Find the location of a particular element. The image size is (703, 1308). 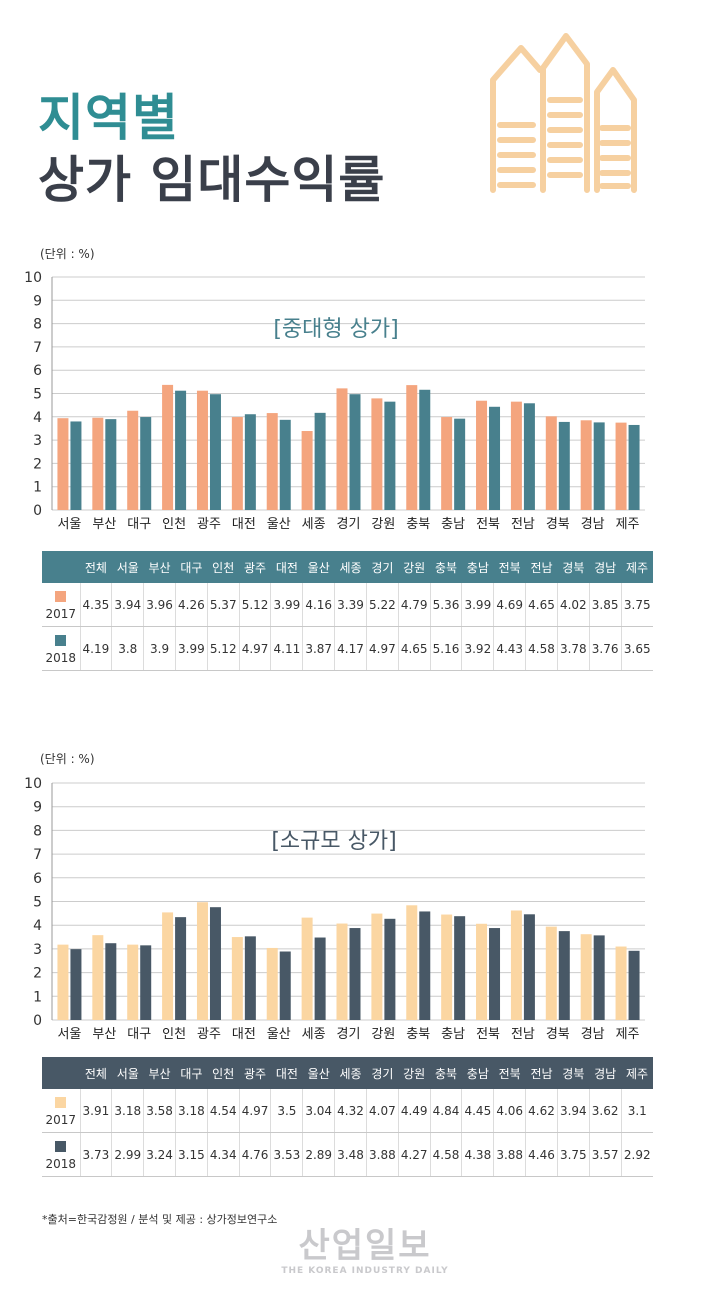

table-cell: 4.19 is located at coordinates (96, 648).